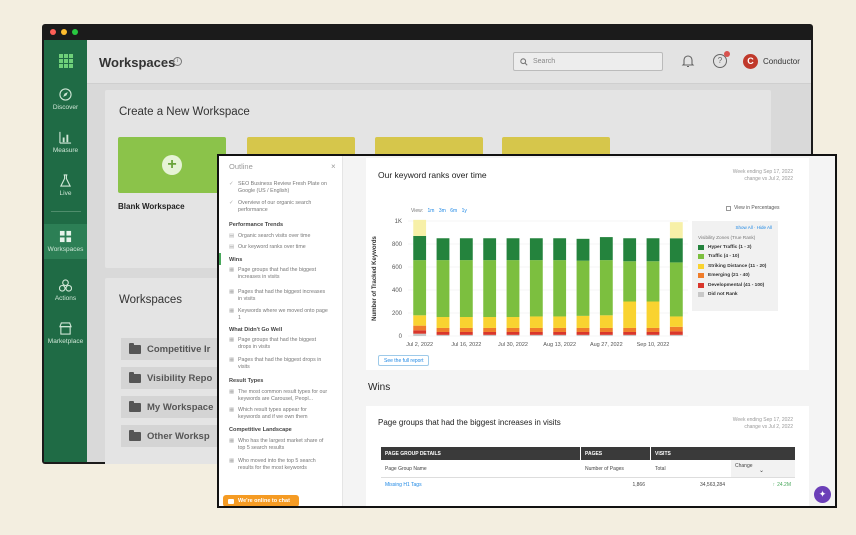 The image size is (856, 535). I want to click on avatar: C, so click(750, 61).